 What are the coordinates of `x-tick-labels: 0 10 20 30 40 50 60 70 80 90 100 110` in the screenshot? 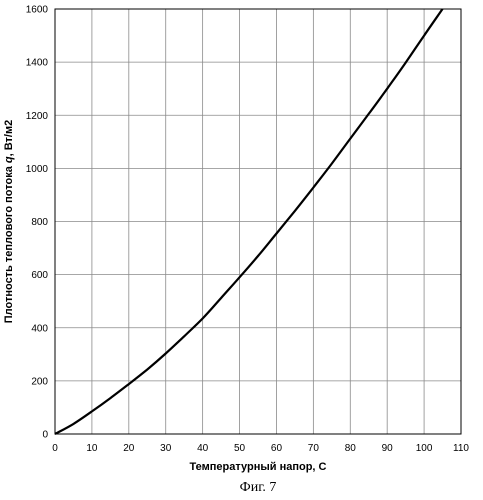 It's located at (260, 448).